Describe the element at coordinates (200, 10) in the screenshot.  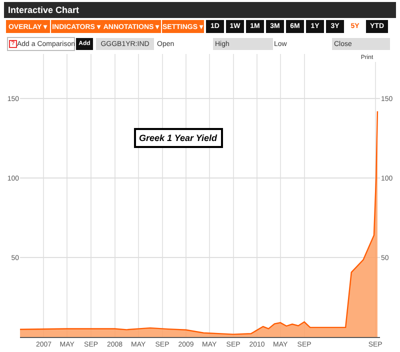
I see `text: Interactive Chart` at that location.